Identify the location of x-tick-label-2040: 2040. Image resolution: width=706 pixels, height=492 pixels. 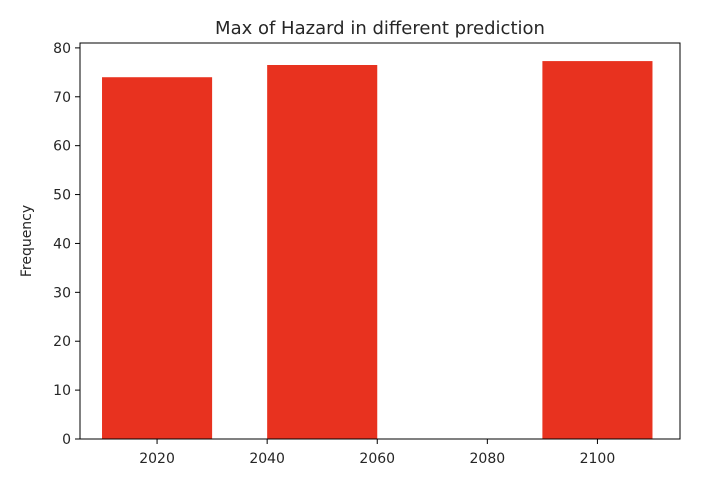
(267, 459).